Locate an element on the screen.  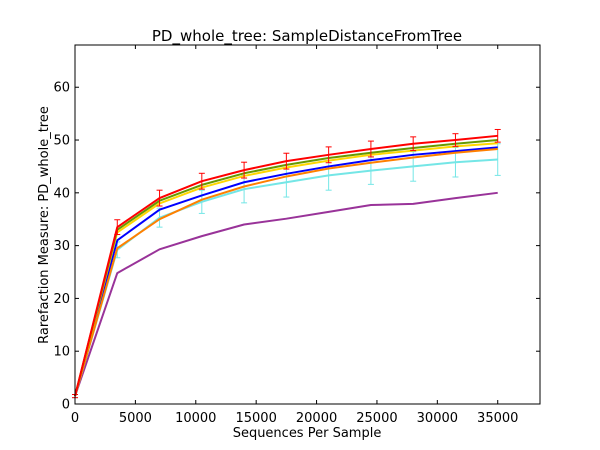
x-tick-label-7: 35000 is located at coordinates (497, 418).